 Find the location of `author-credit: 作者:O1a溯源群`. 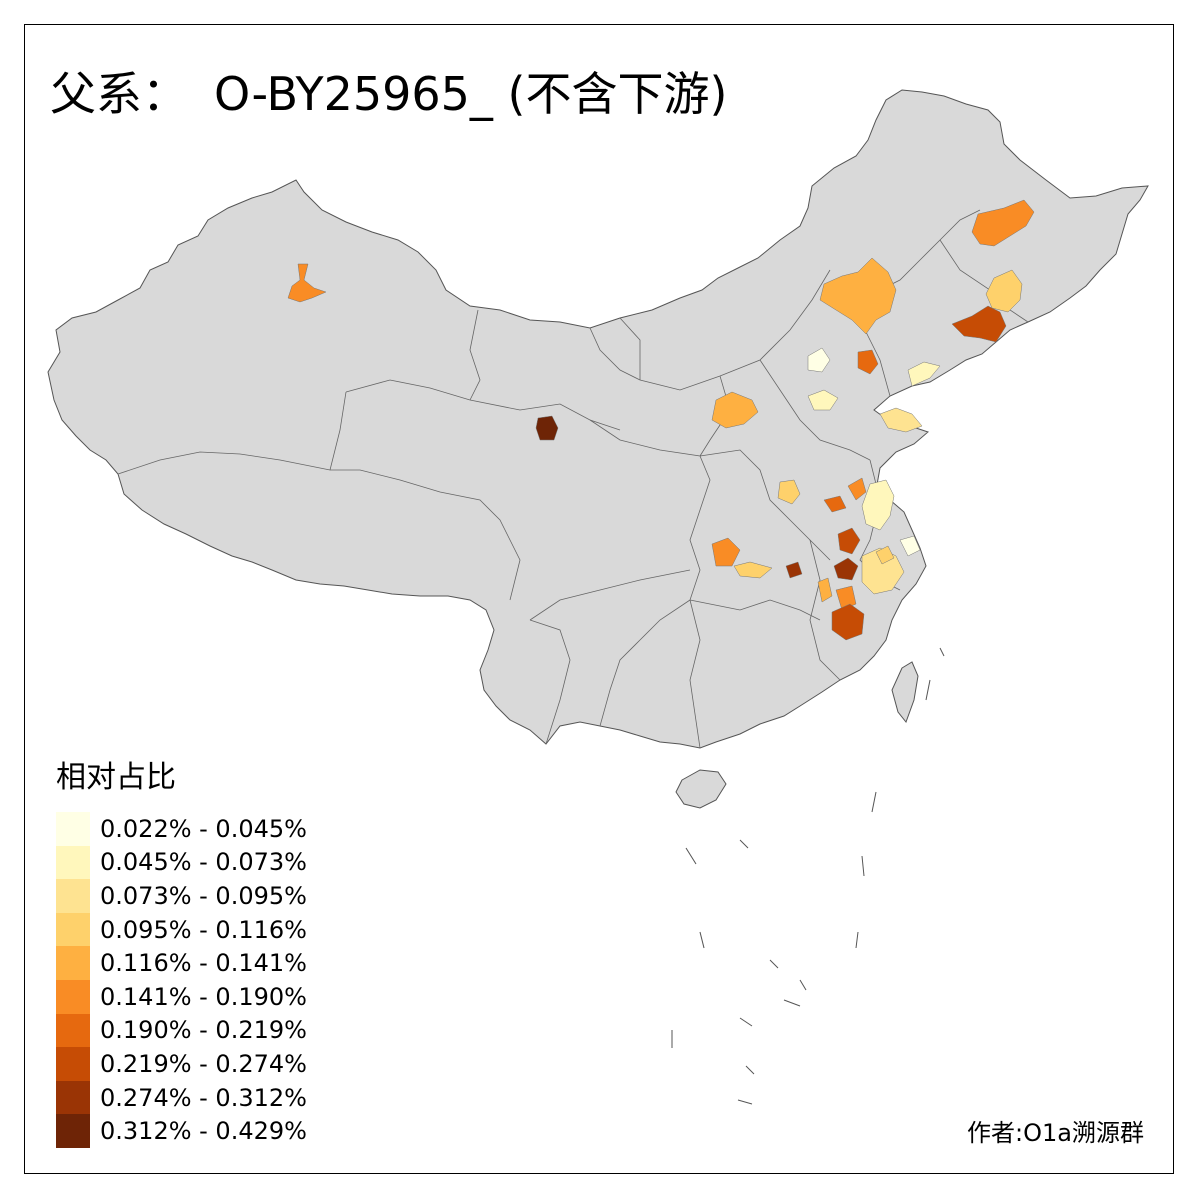

author-credit: 作者:O1a溯源群 is located at coordinates (1055, 1133).